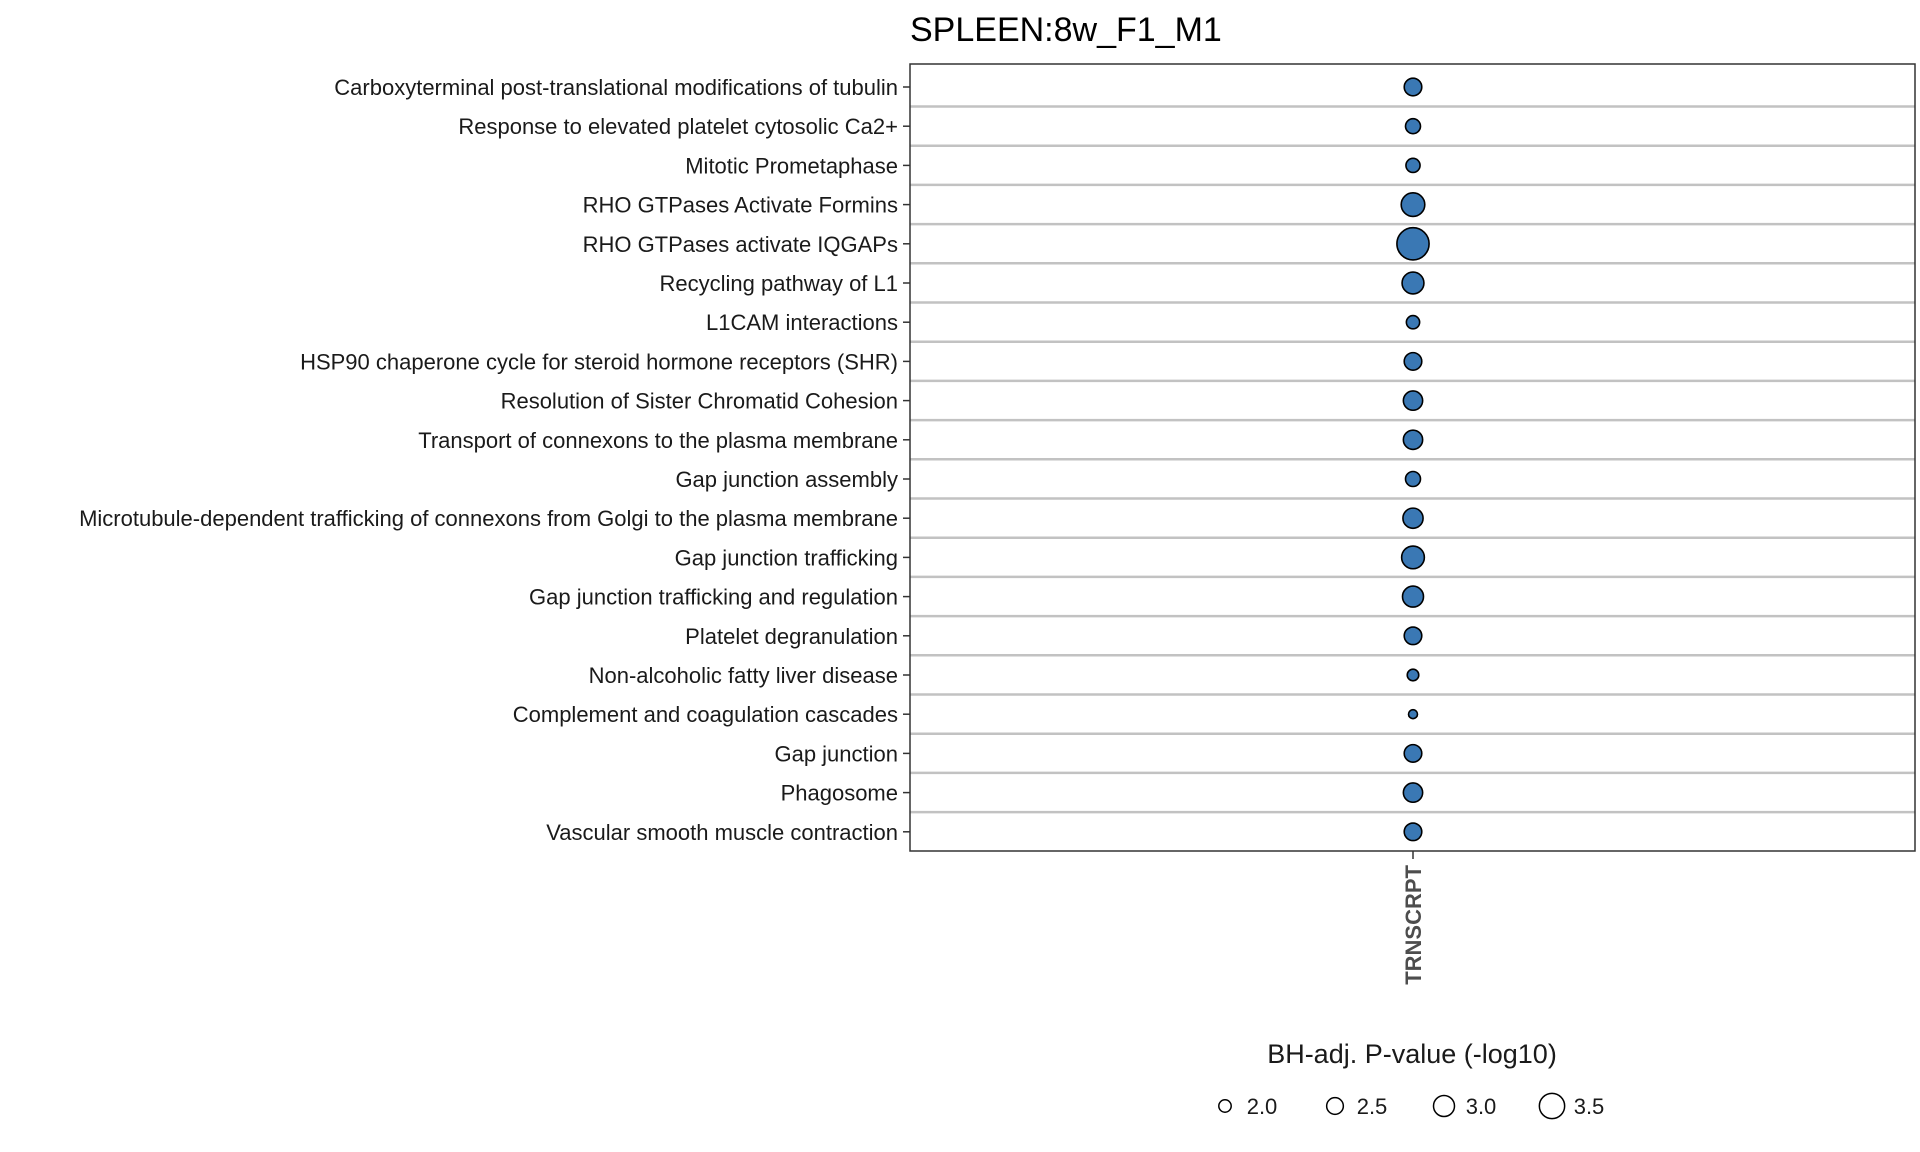  What do you see at coordinates (1411, 1106) in the screenshot?
I see `legend-keys: 2.0 2.5 3.0 3.5` at bounding box center [1411, 1106].